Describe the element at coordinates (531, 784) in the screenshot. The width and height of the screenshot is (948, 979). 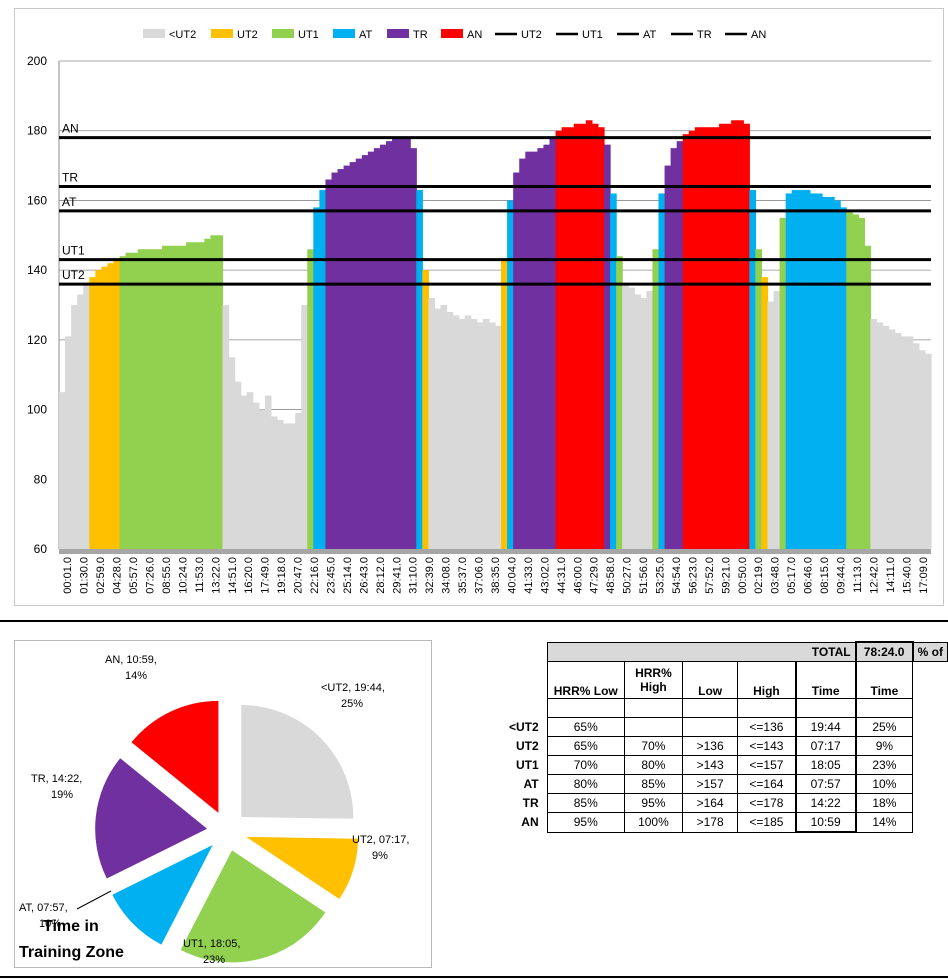
I see `row-zone-label: AT` at that location.